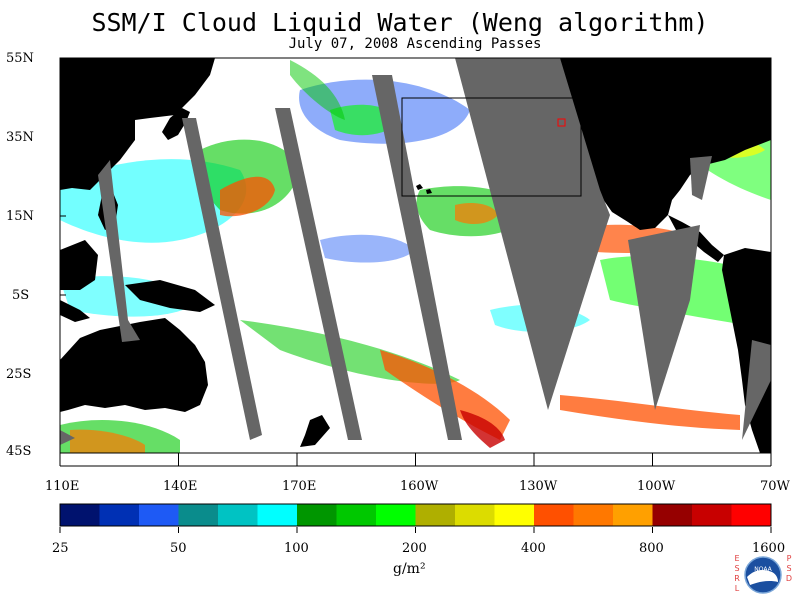 This screenshot has height=600, width=800. I want to click on logo-left-letter: E, so click(736, 558).